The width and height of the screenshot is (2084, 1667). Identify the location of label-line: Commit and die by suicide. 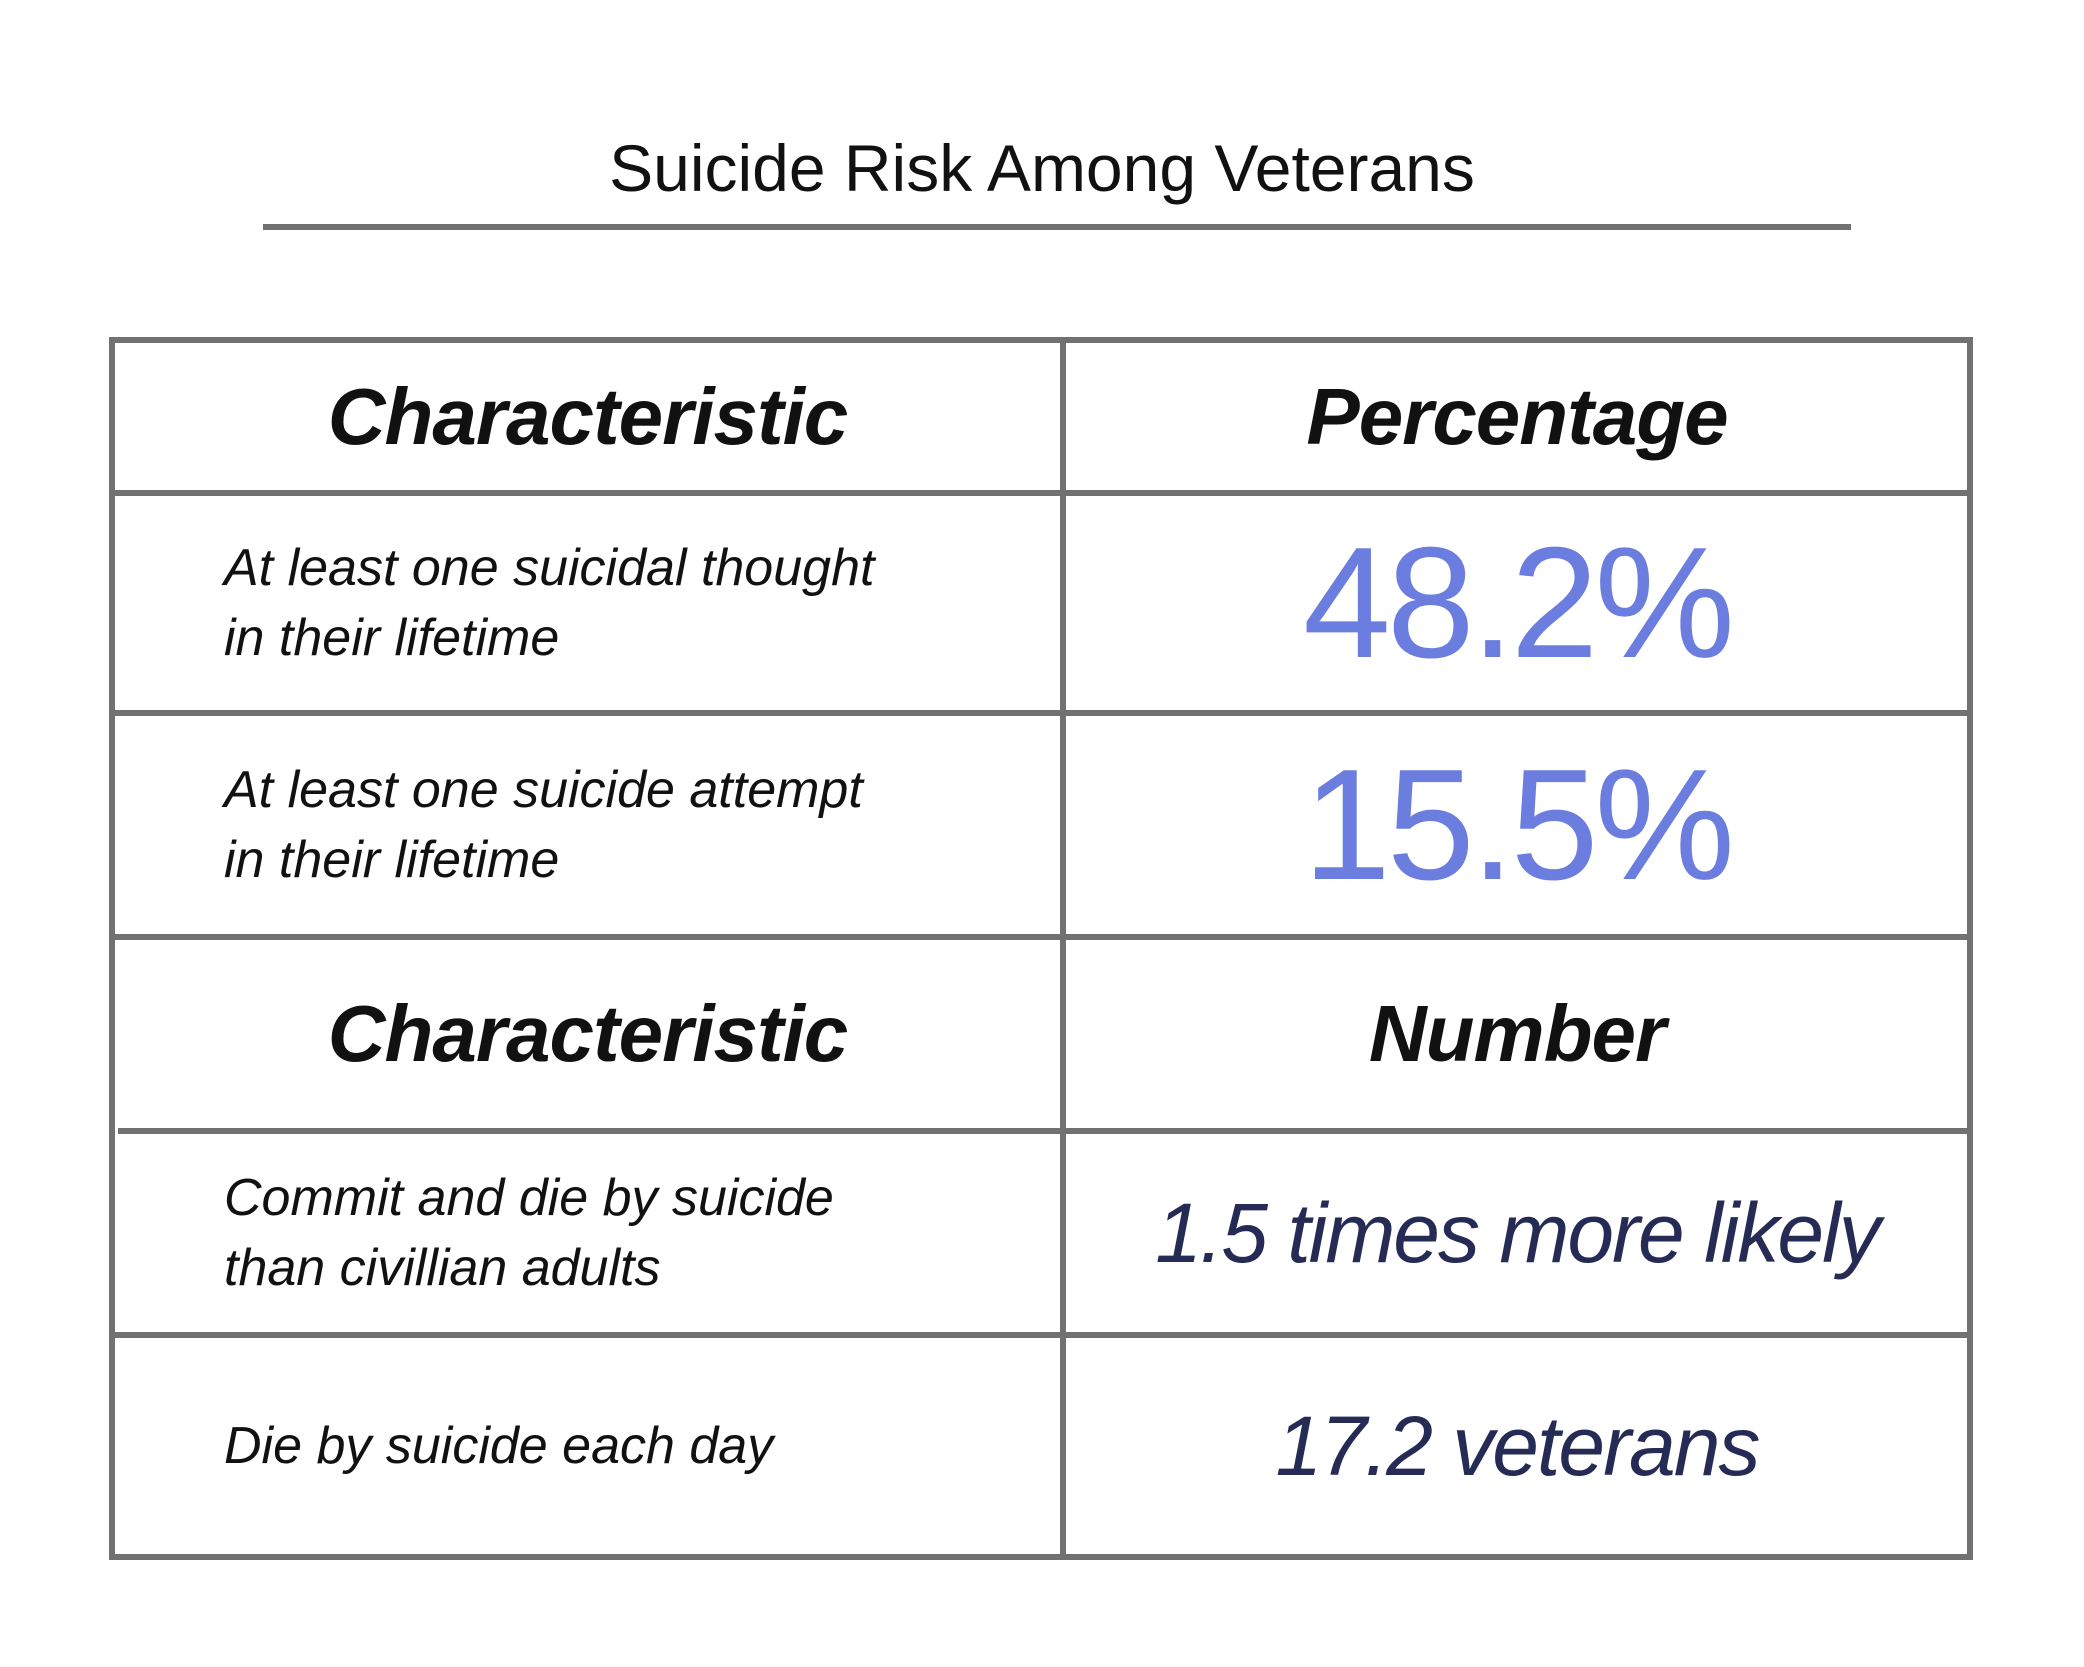
(529, 1198).